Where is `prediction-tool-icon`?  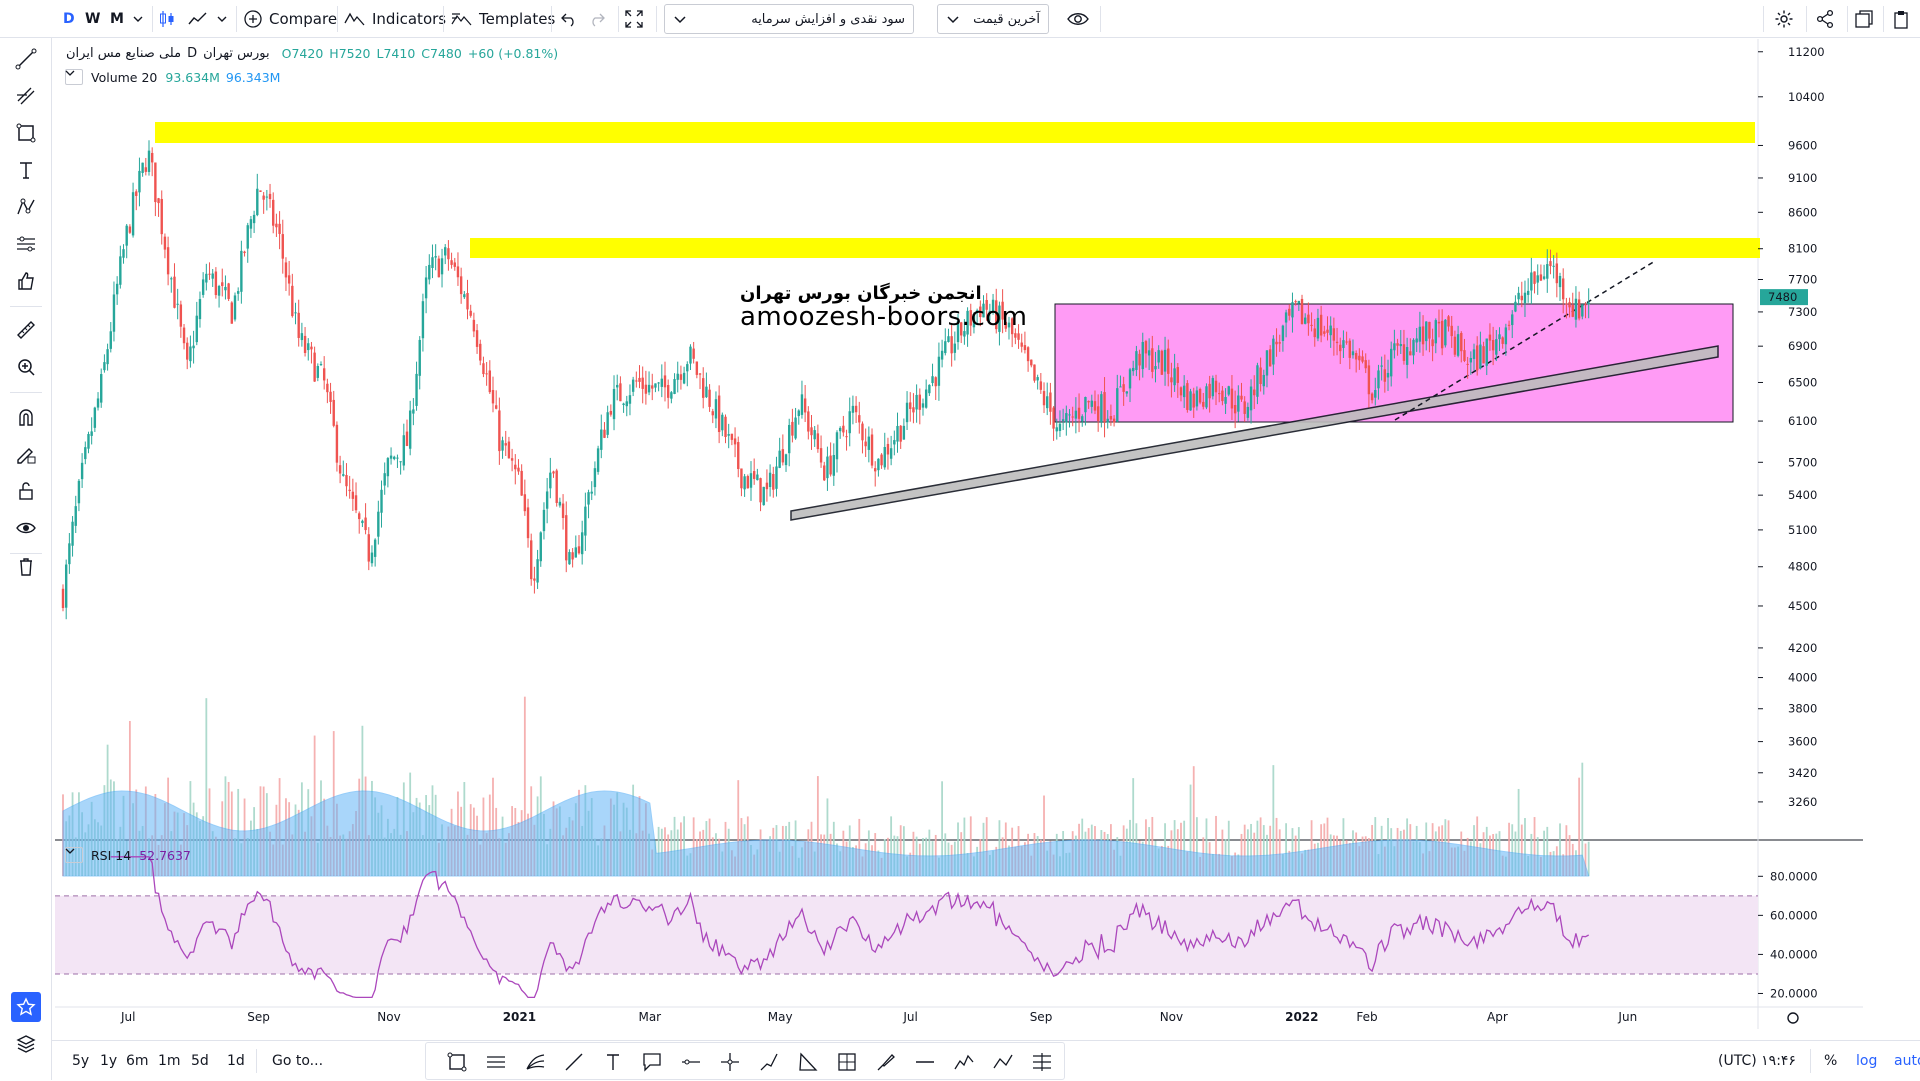 prediction-tool-icon is located at coordinates (26, 244).